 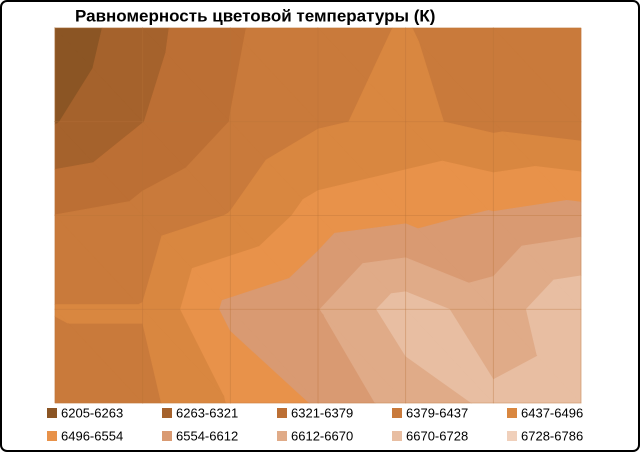 I want to click on legend-label: 6670-6728, so click(x=437, y=435).